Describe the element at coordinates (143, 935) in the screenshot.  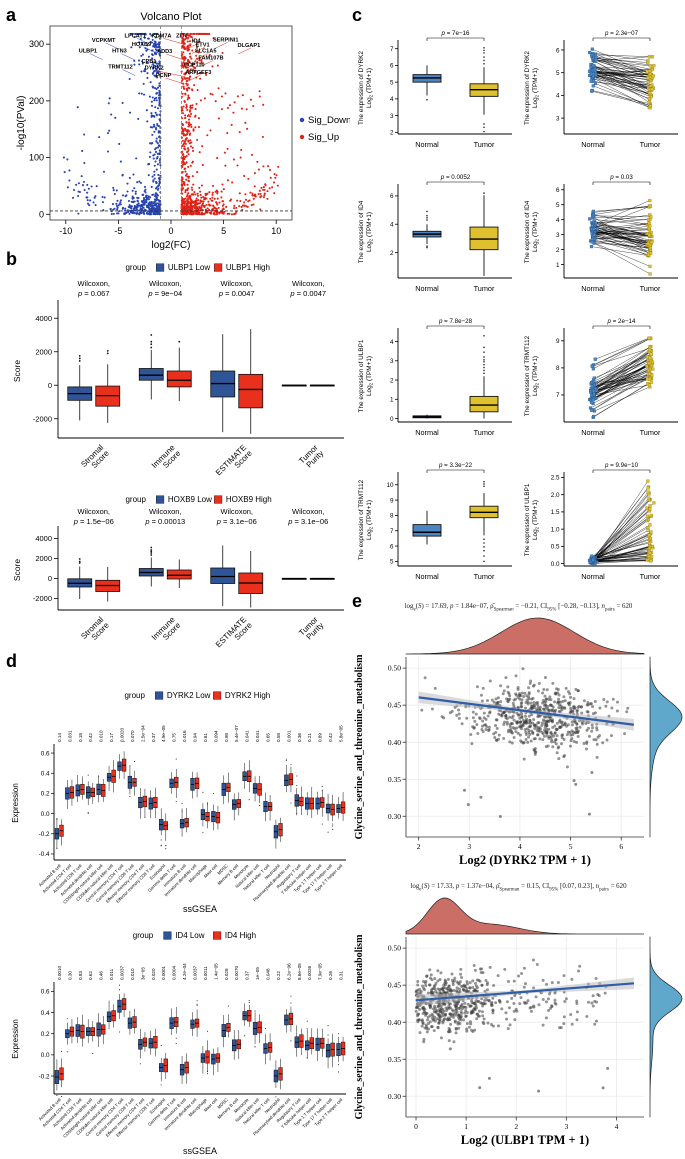
I see `svg-text: group` at that location.